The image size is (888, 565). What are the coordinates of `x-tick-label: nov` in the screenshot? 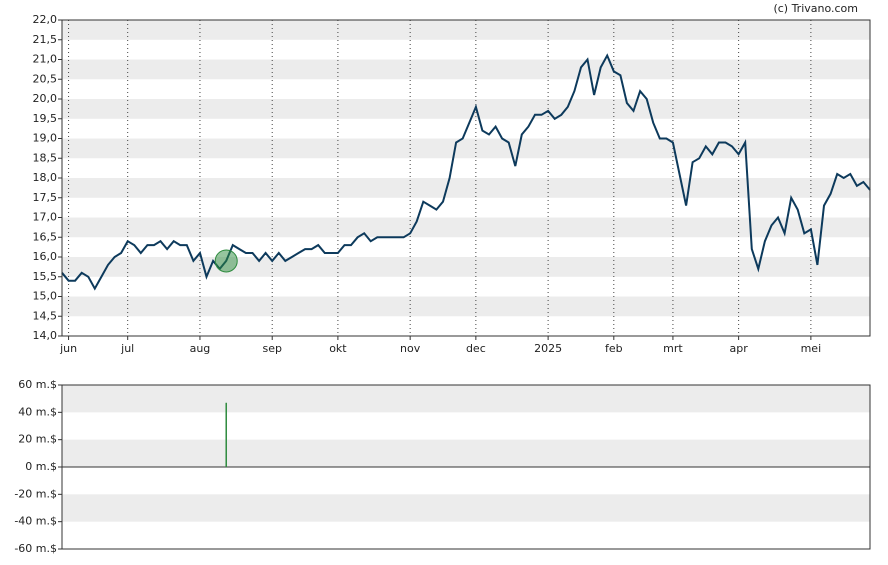 It's located at (410, 348).